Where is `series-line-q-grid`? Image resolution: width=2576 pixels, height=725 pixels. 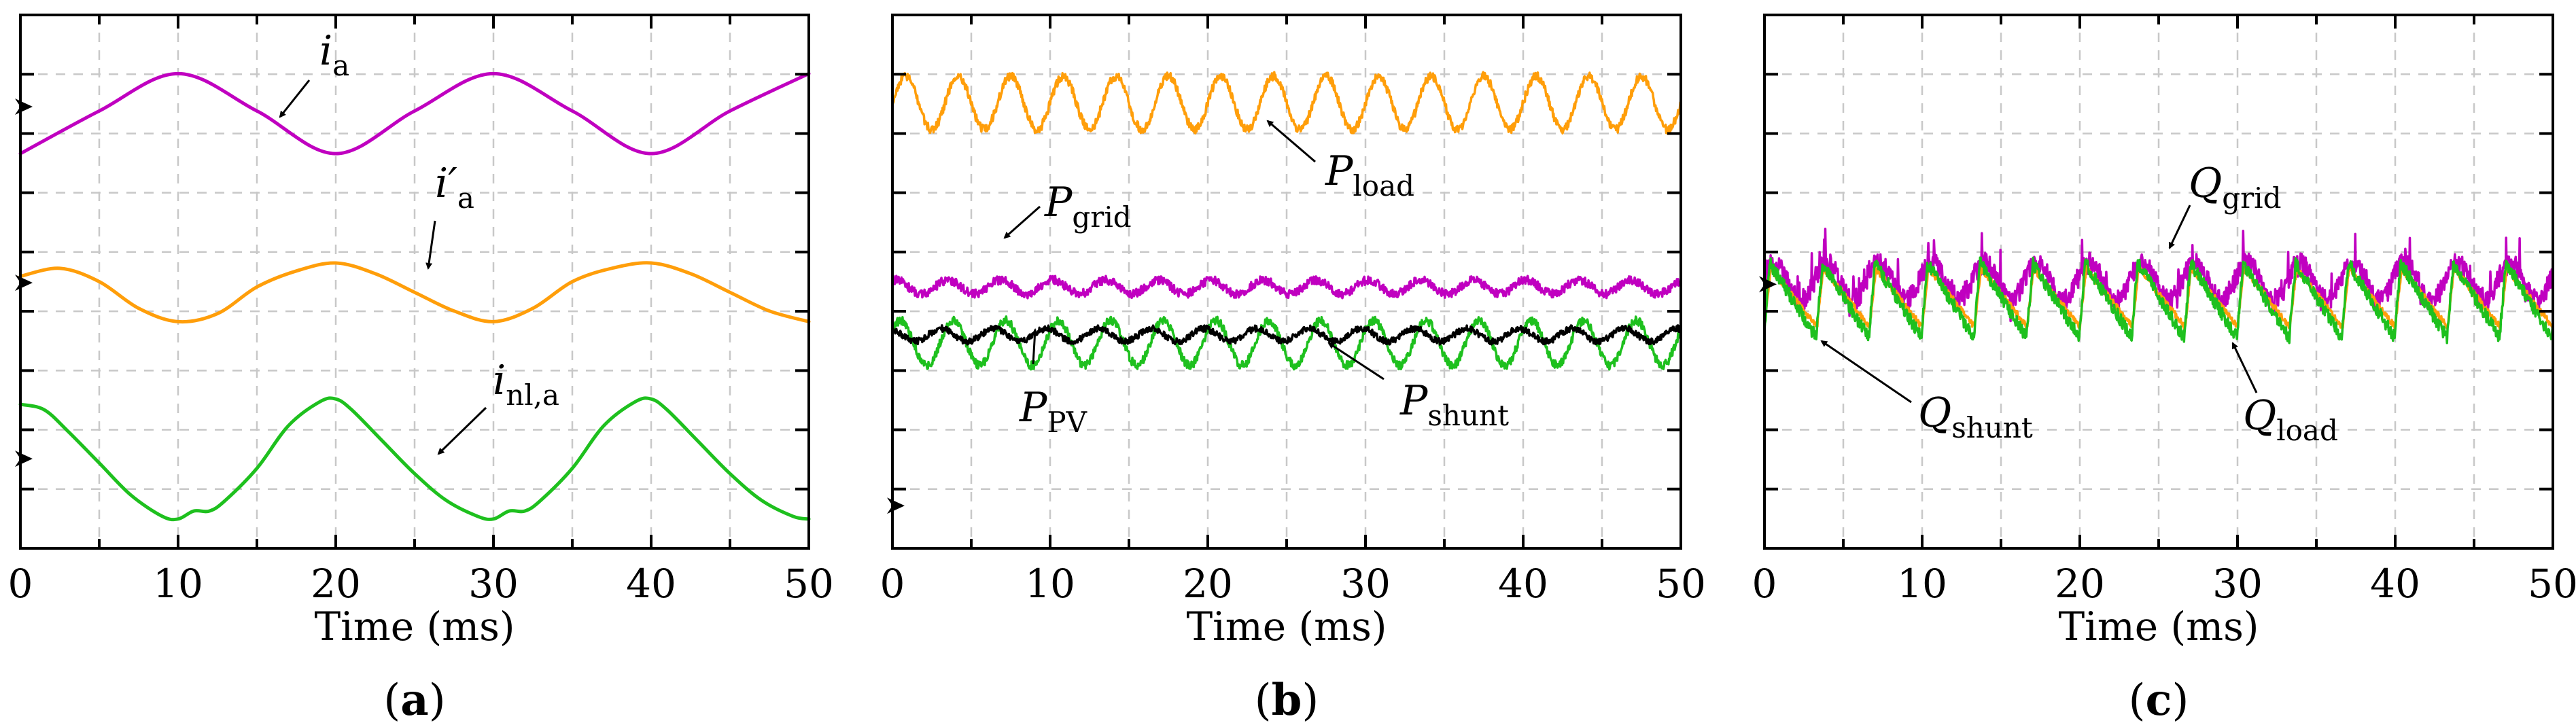
series-line-q-grid is located at coordinates (2158, 275).